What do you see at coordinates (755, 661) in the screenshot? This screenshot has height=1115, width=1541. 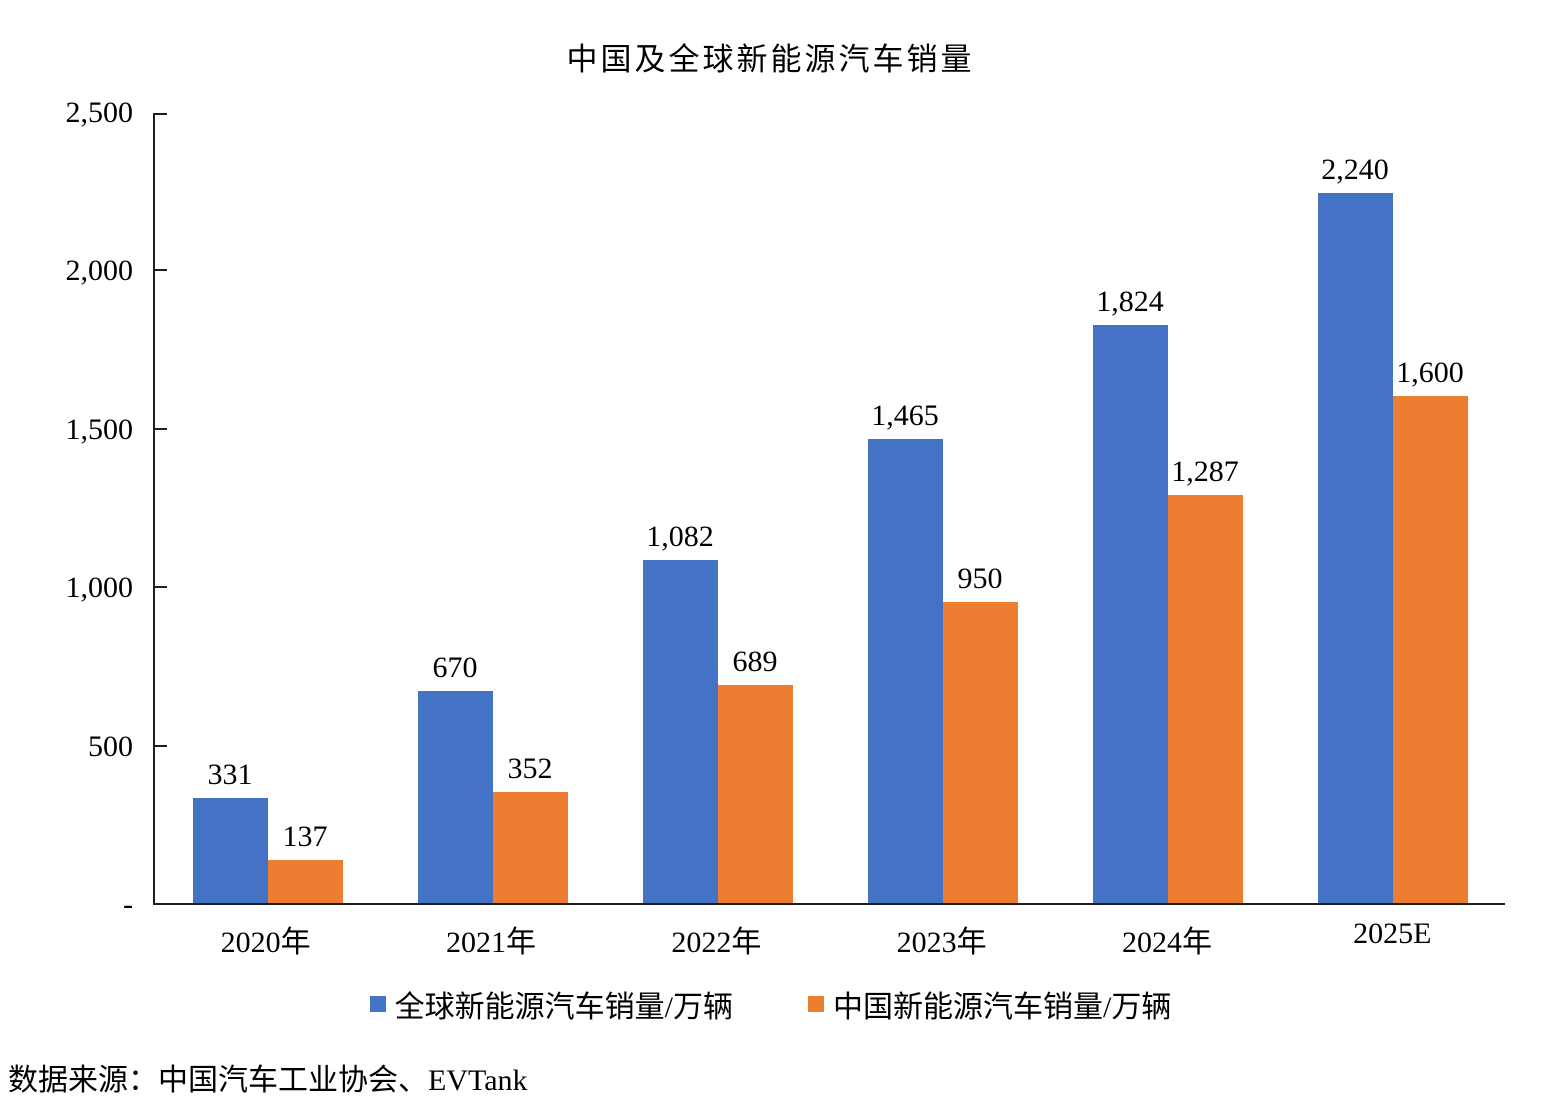 I see `bar-value-label: 689` at bounding box center [755, 661].